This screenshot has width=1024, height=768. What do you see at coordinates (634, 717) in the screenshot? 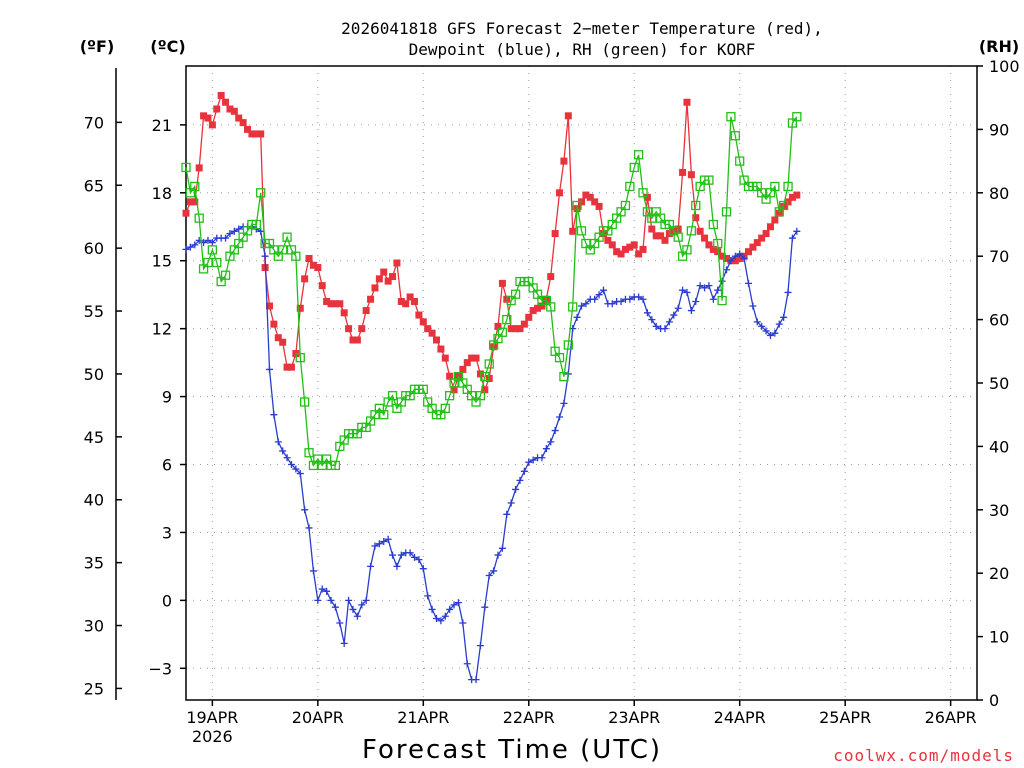
I see `x-tick-label: 23APR` at bounding box center [634, 717].